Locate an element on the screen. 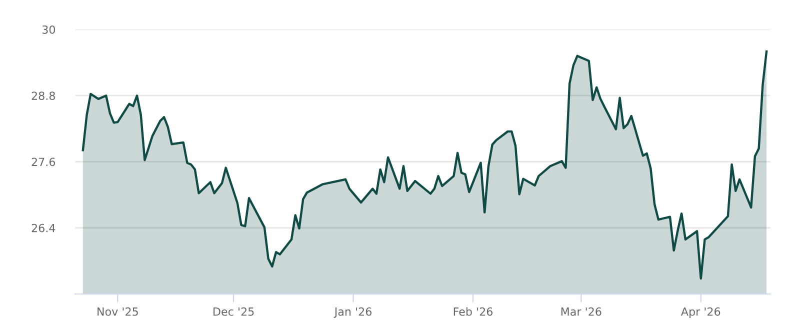 This screenshot has width=800, height=324. x-tick-label: Dec '25 is located at coordinates (234, 311).